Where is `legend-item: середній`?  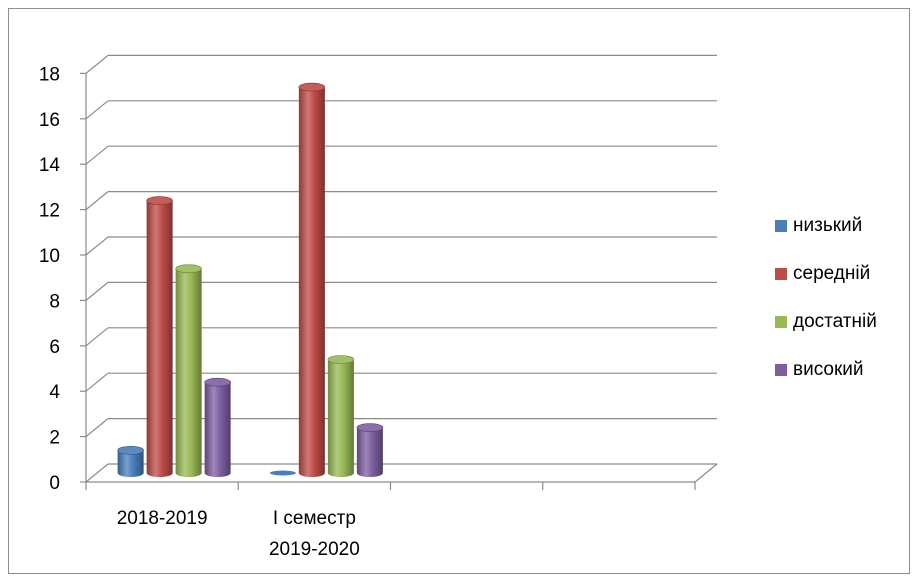 legend-item: середній is located at coordinates (845, 274).